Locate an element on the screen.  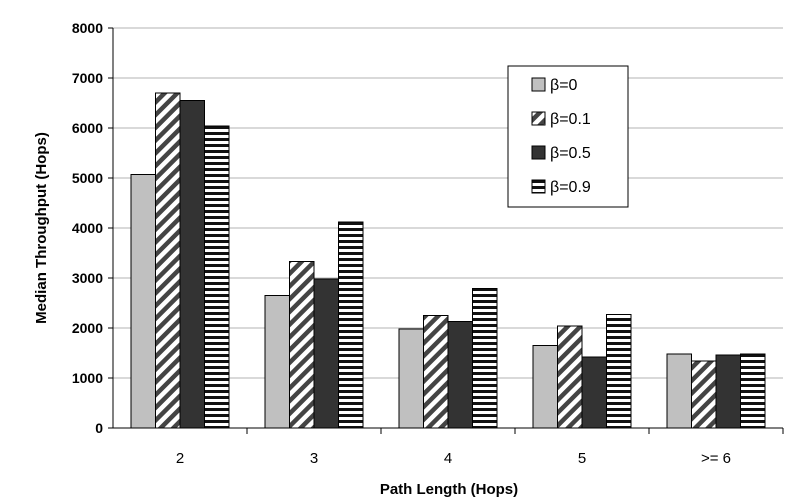
y-tick-labels: 0 1000 2000 3000 4000 5000 6000 7000 8000 is located at coordinates (87, 228).